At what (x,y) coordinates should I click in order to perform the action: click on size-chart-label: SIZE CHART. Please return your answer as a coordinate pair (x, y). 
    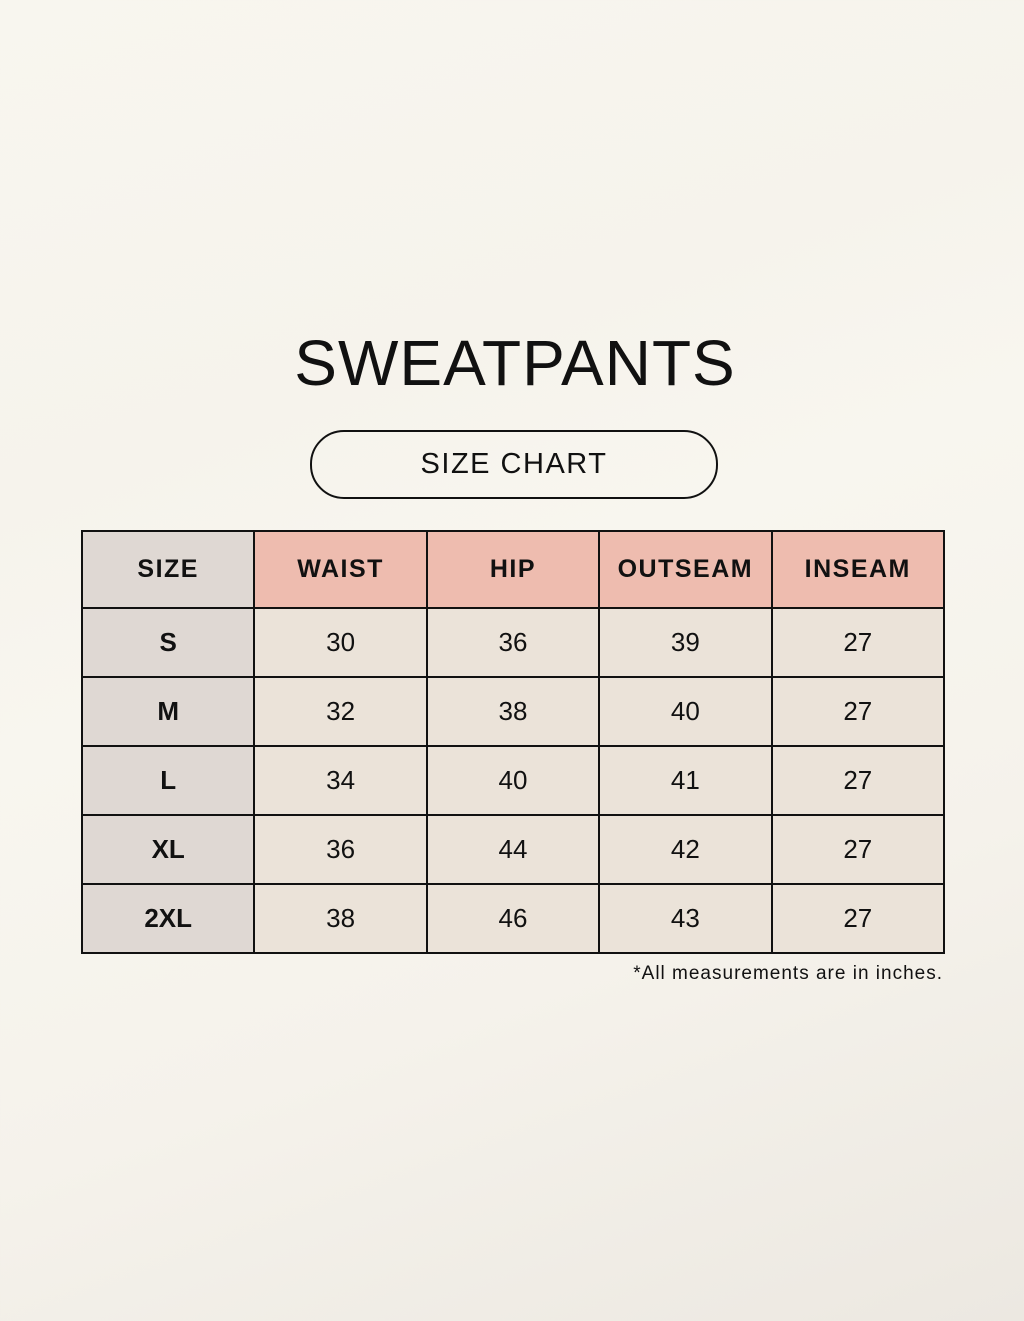
    Looking at the image, I should click on (514, 464).